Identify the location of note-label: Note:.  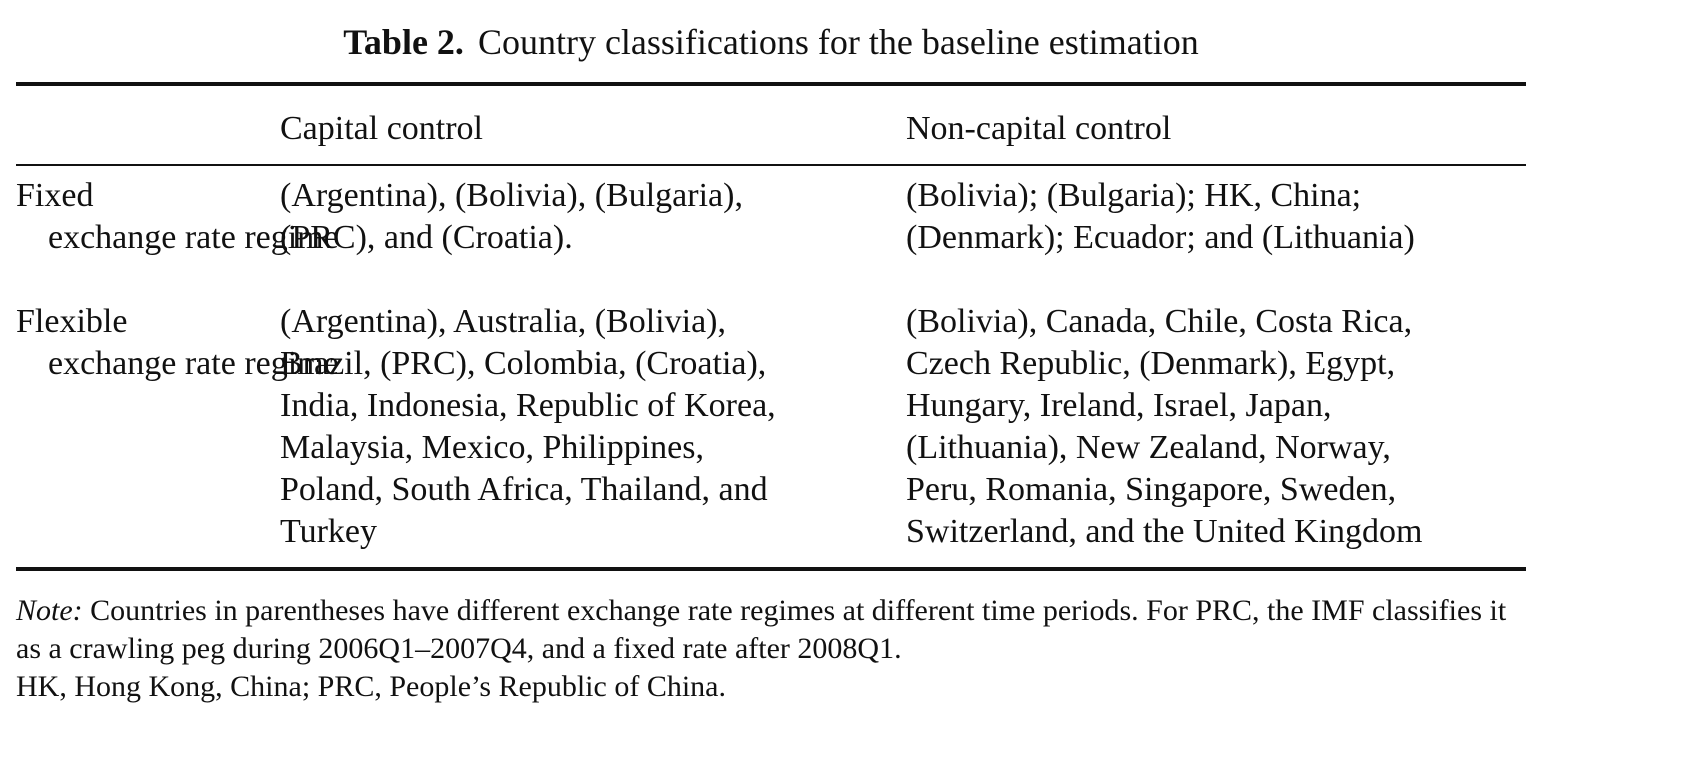
(49, 610).